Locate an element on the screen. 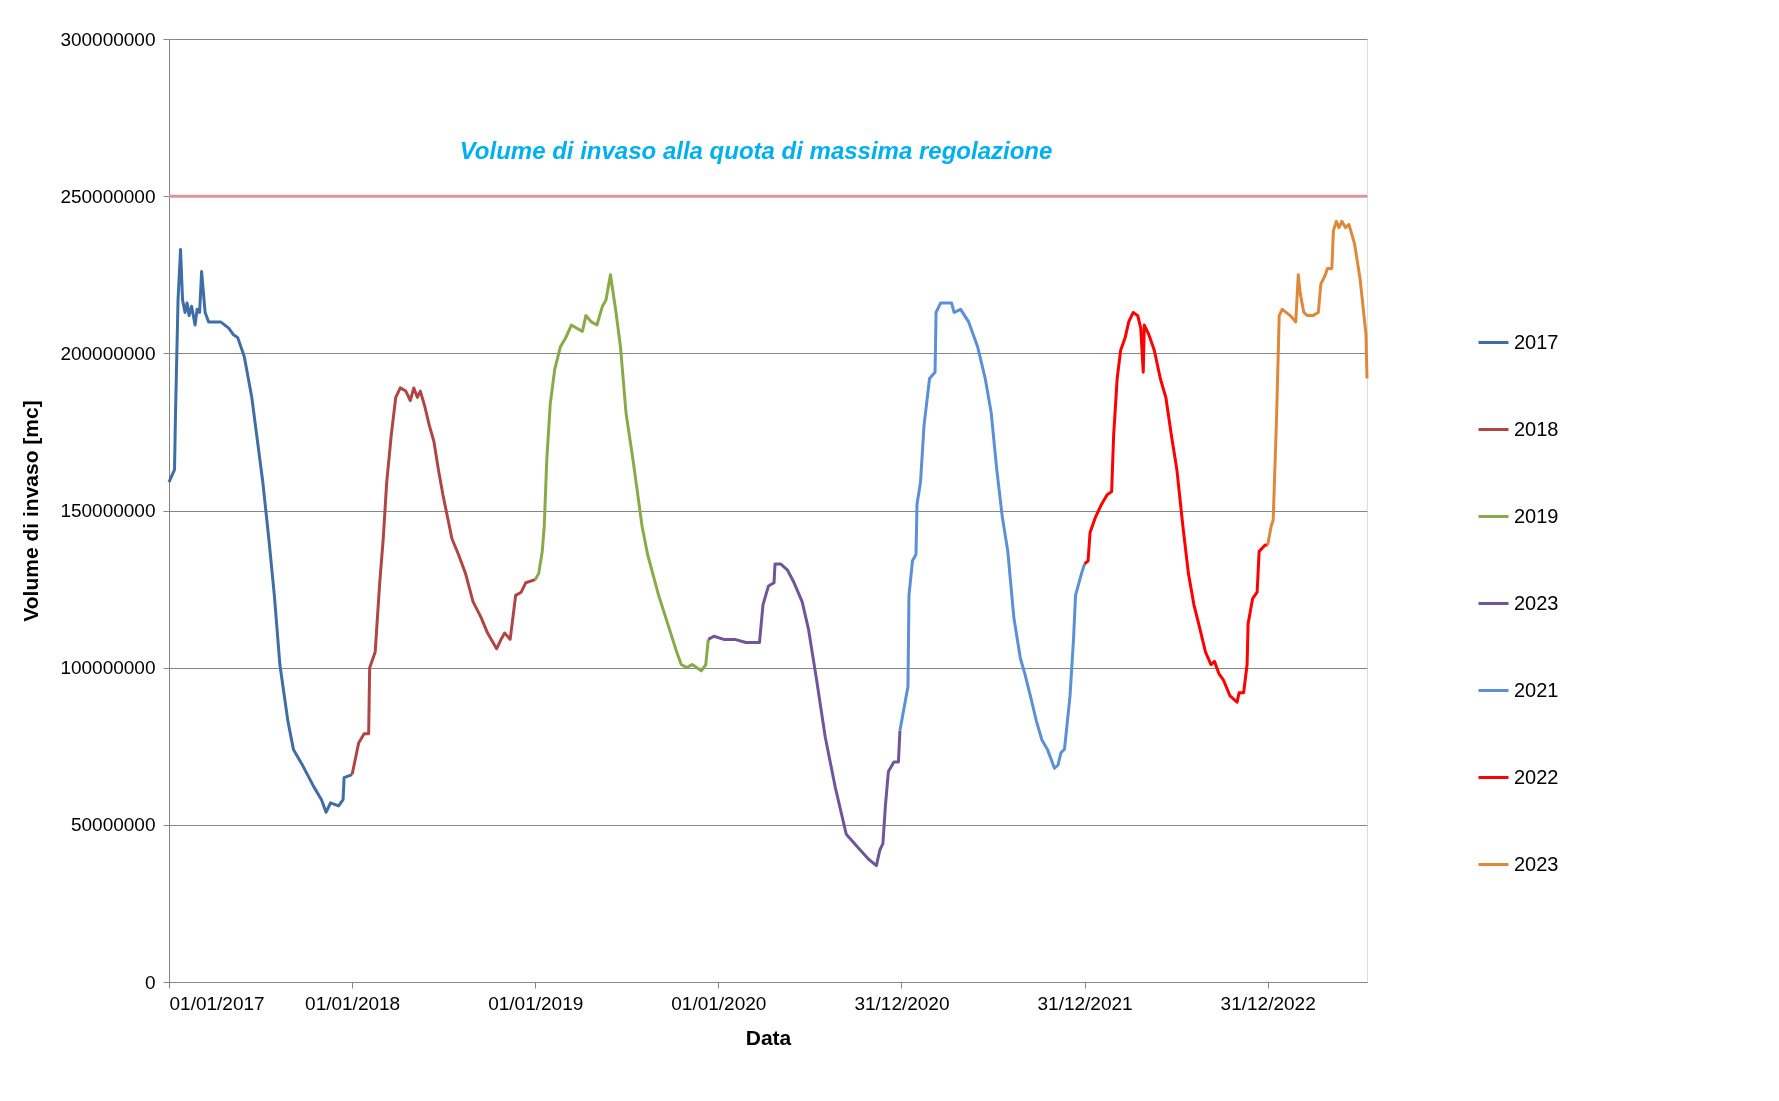 The height and width of the screenshot is (1101, 1779). y-tick-label: 150000000 is located at coordinates (108, 510).